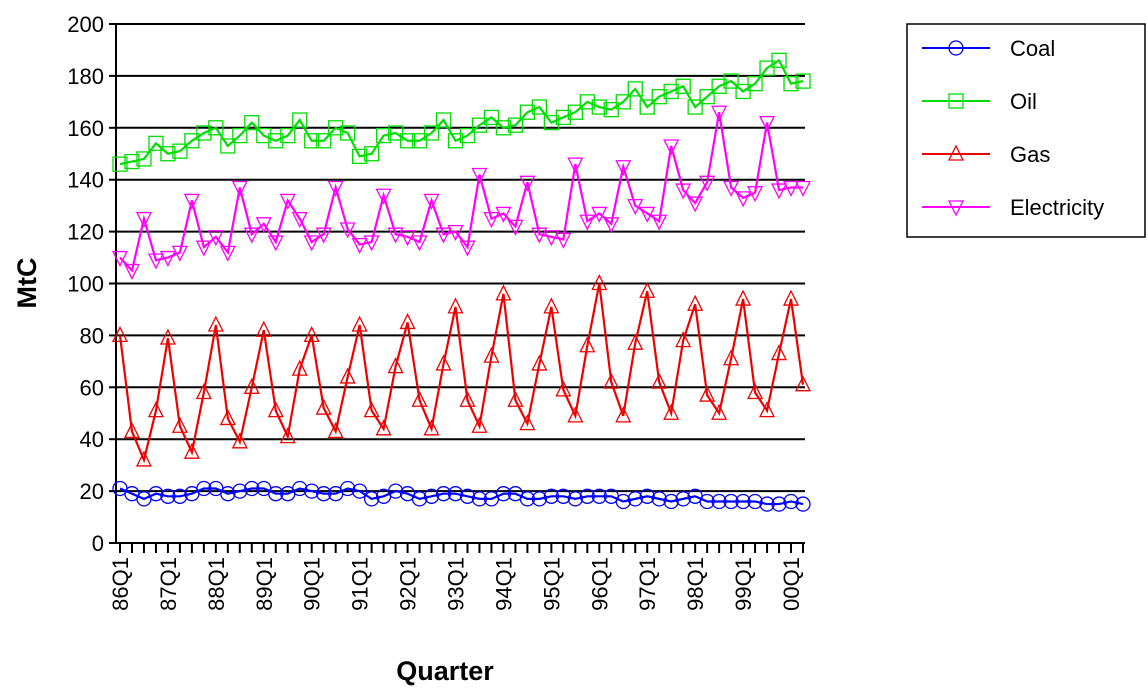  I want to click on y-tick-label: 140, so click(85, 180).